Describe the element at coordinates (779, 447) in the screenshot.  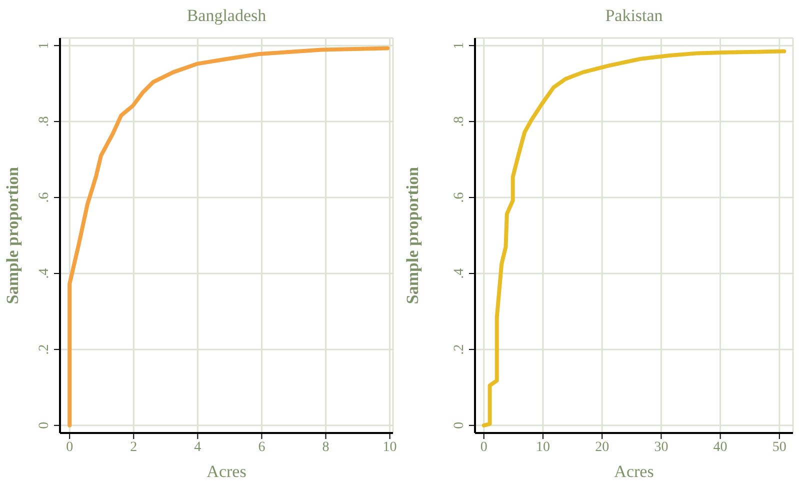
I see `x-tick-label: 50` at that location.